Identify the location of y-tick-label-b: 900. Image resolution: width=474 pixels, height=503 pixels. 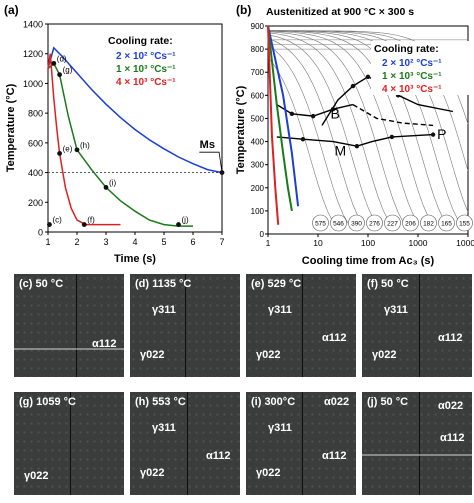
(258, 26).